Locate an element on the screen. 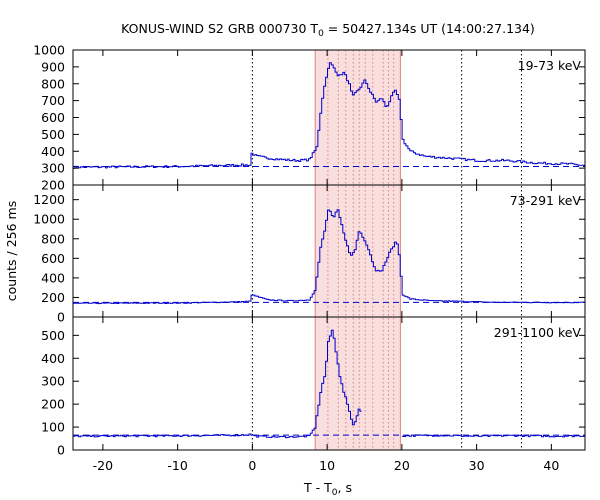 This screenshot has height=500, width=600. light-curve-tail is located at coordinates (493, 436).